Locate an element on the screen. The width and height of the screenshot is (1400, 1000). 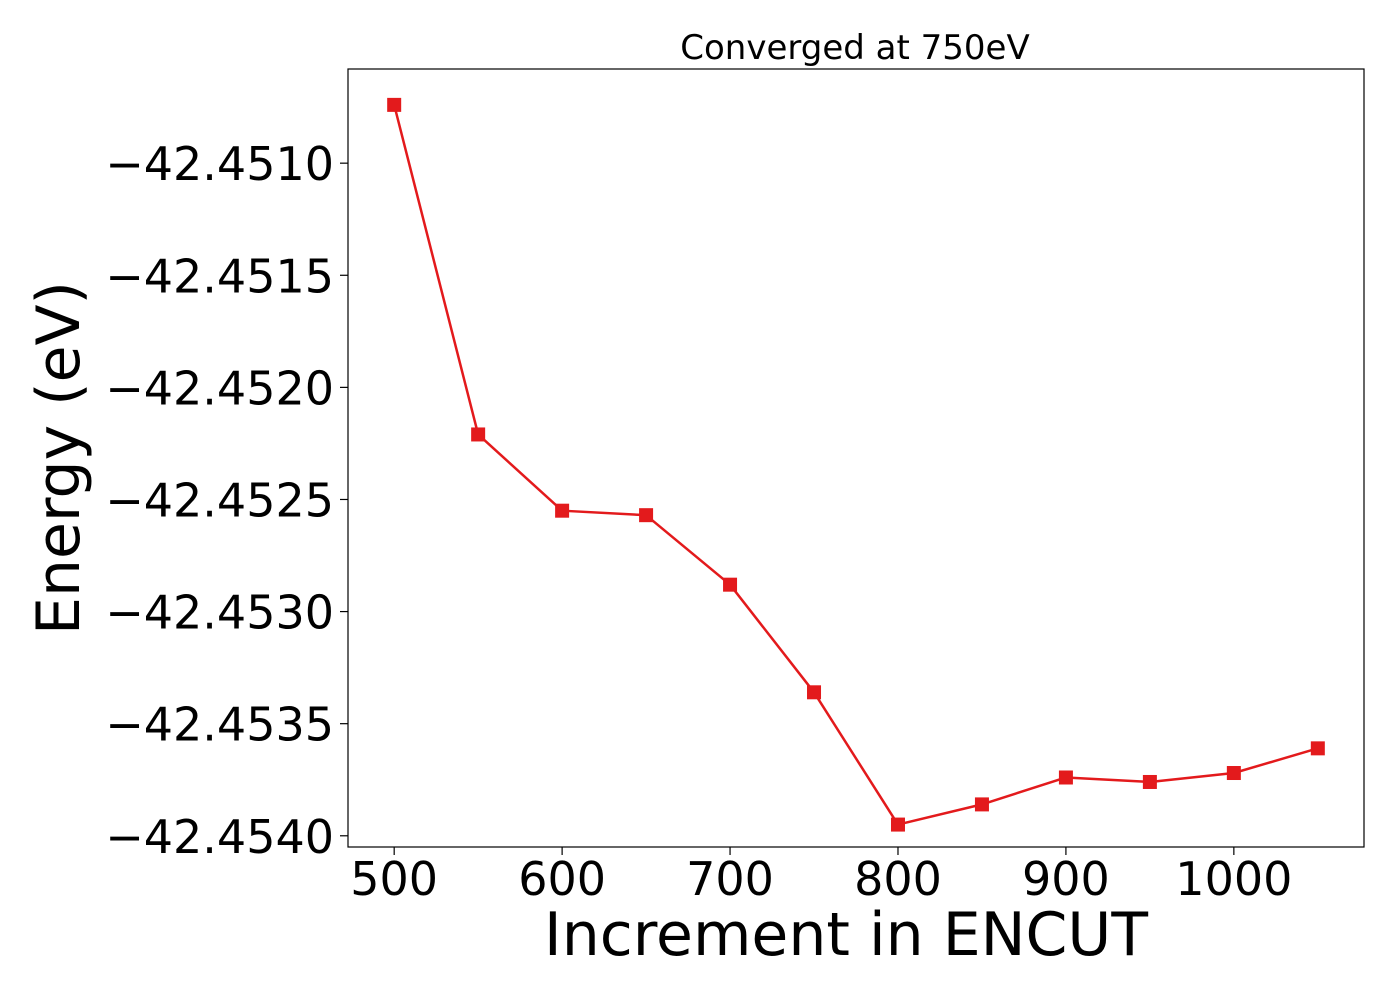
y-tick-label: −42.4535 is located at coordinates (219, 725).